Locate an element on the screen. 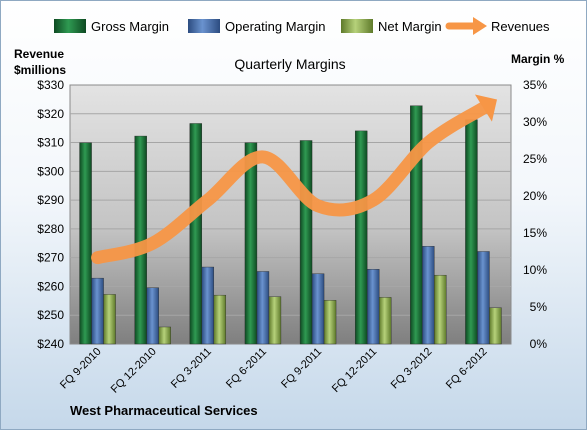 This screenshot has height=430, width=587. left-tick-label: $250 is located at coordinates (50, 315).